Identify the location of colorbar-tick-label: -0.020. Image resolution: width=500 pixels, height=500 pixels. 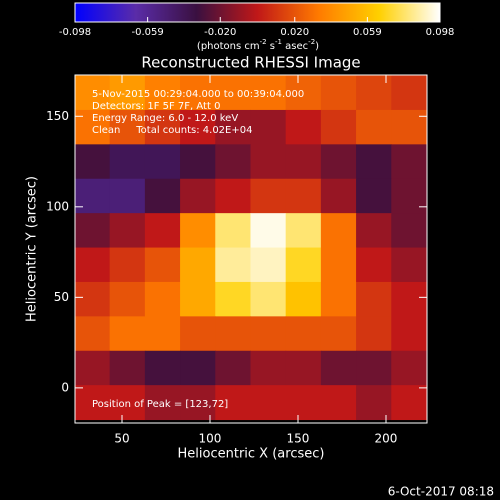
(220, 32).